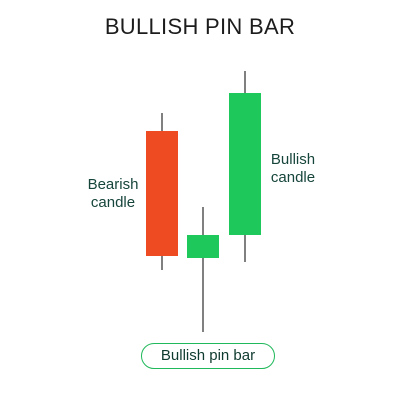  Describe the element at coordinates (208, 356) in the screenshot. I see `pin-bar-label-pill: Bullish pin bar` at that location.